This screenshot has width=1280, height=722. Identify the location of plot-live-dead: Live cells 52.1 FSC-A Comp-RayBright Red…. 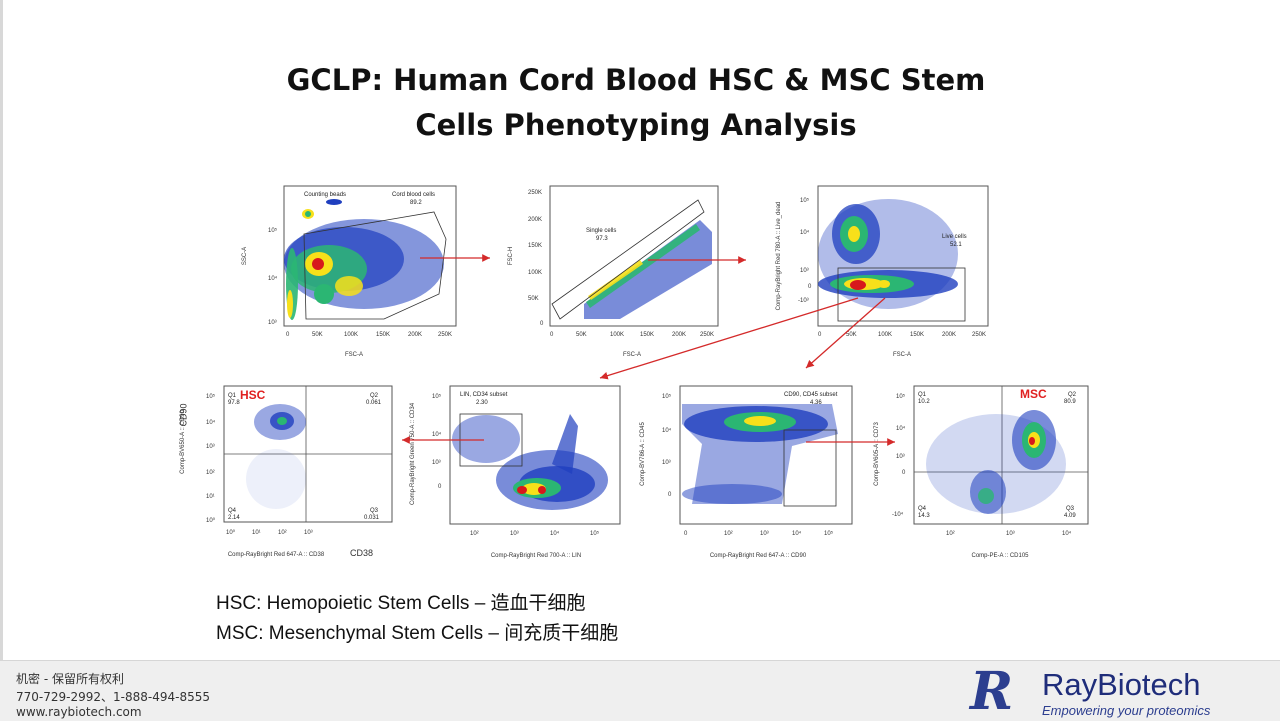
(883, 274).